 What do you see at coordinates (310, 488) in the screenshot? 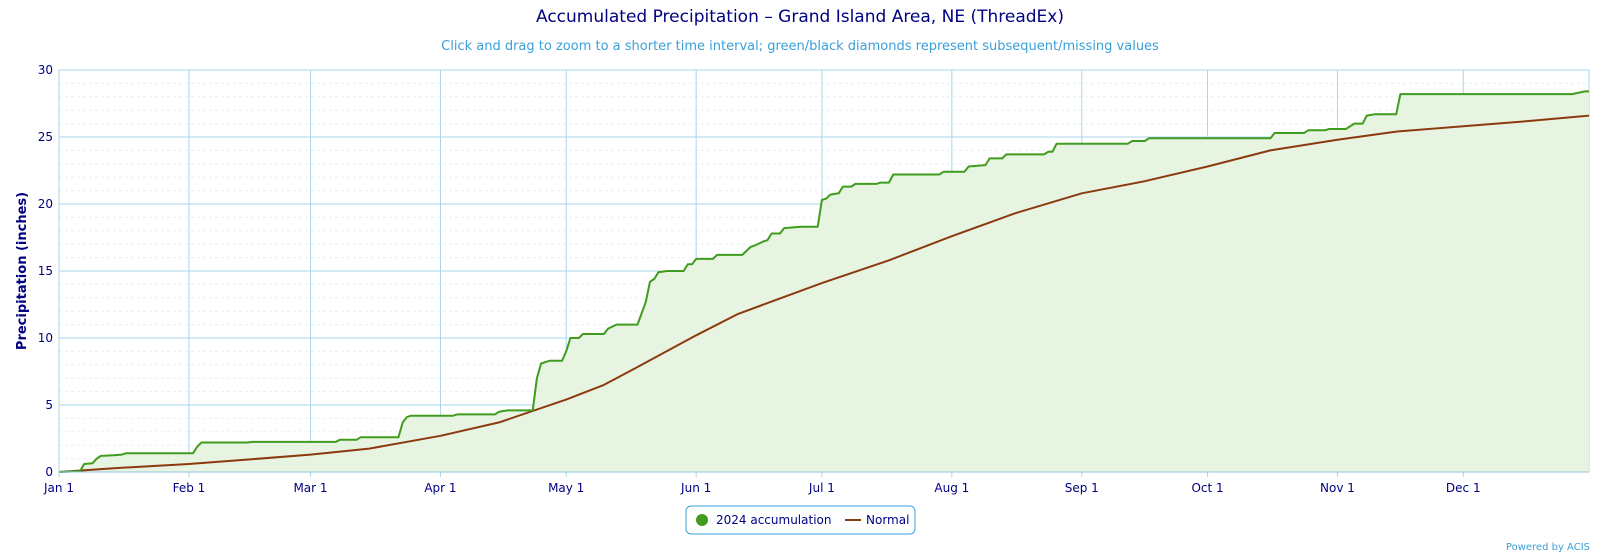
I see `x-tick-label: Mar 1` at bounding box center [310, 488].